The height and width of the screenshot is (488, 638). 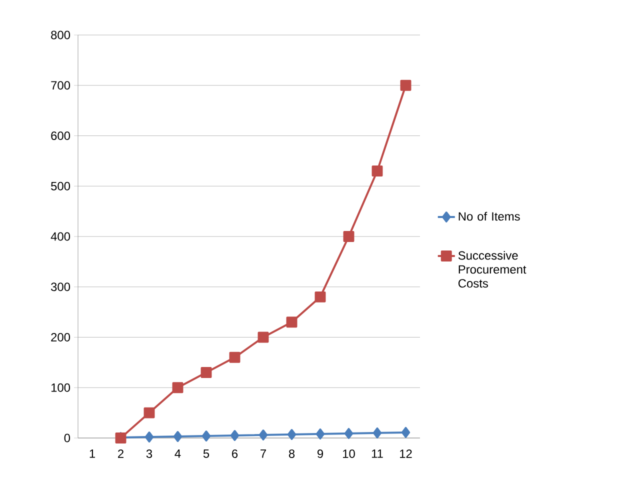 I want to click on y-tick-label: 500, so click(x=60, y=186).